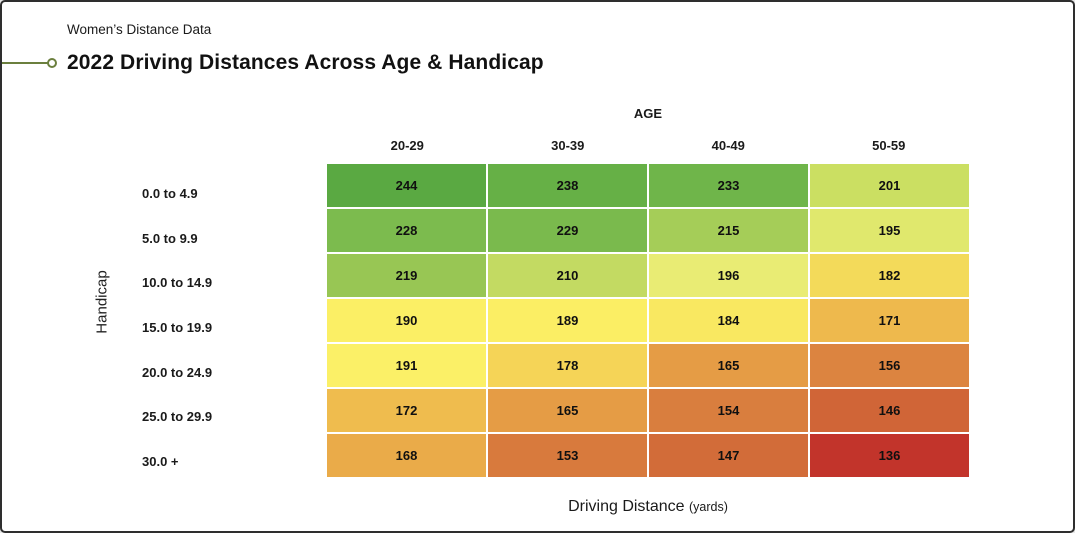  Describe the element at coordinates (177, 372) in the screenshot. I see `row-label: 20.0 to 24.9` at that location.